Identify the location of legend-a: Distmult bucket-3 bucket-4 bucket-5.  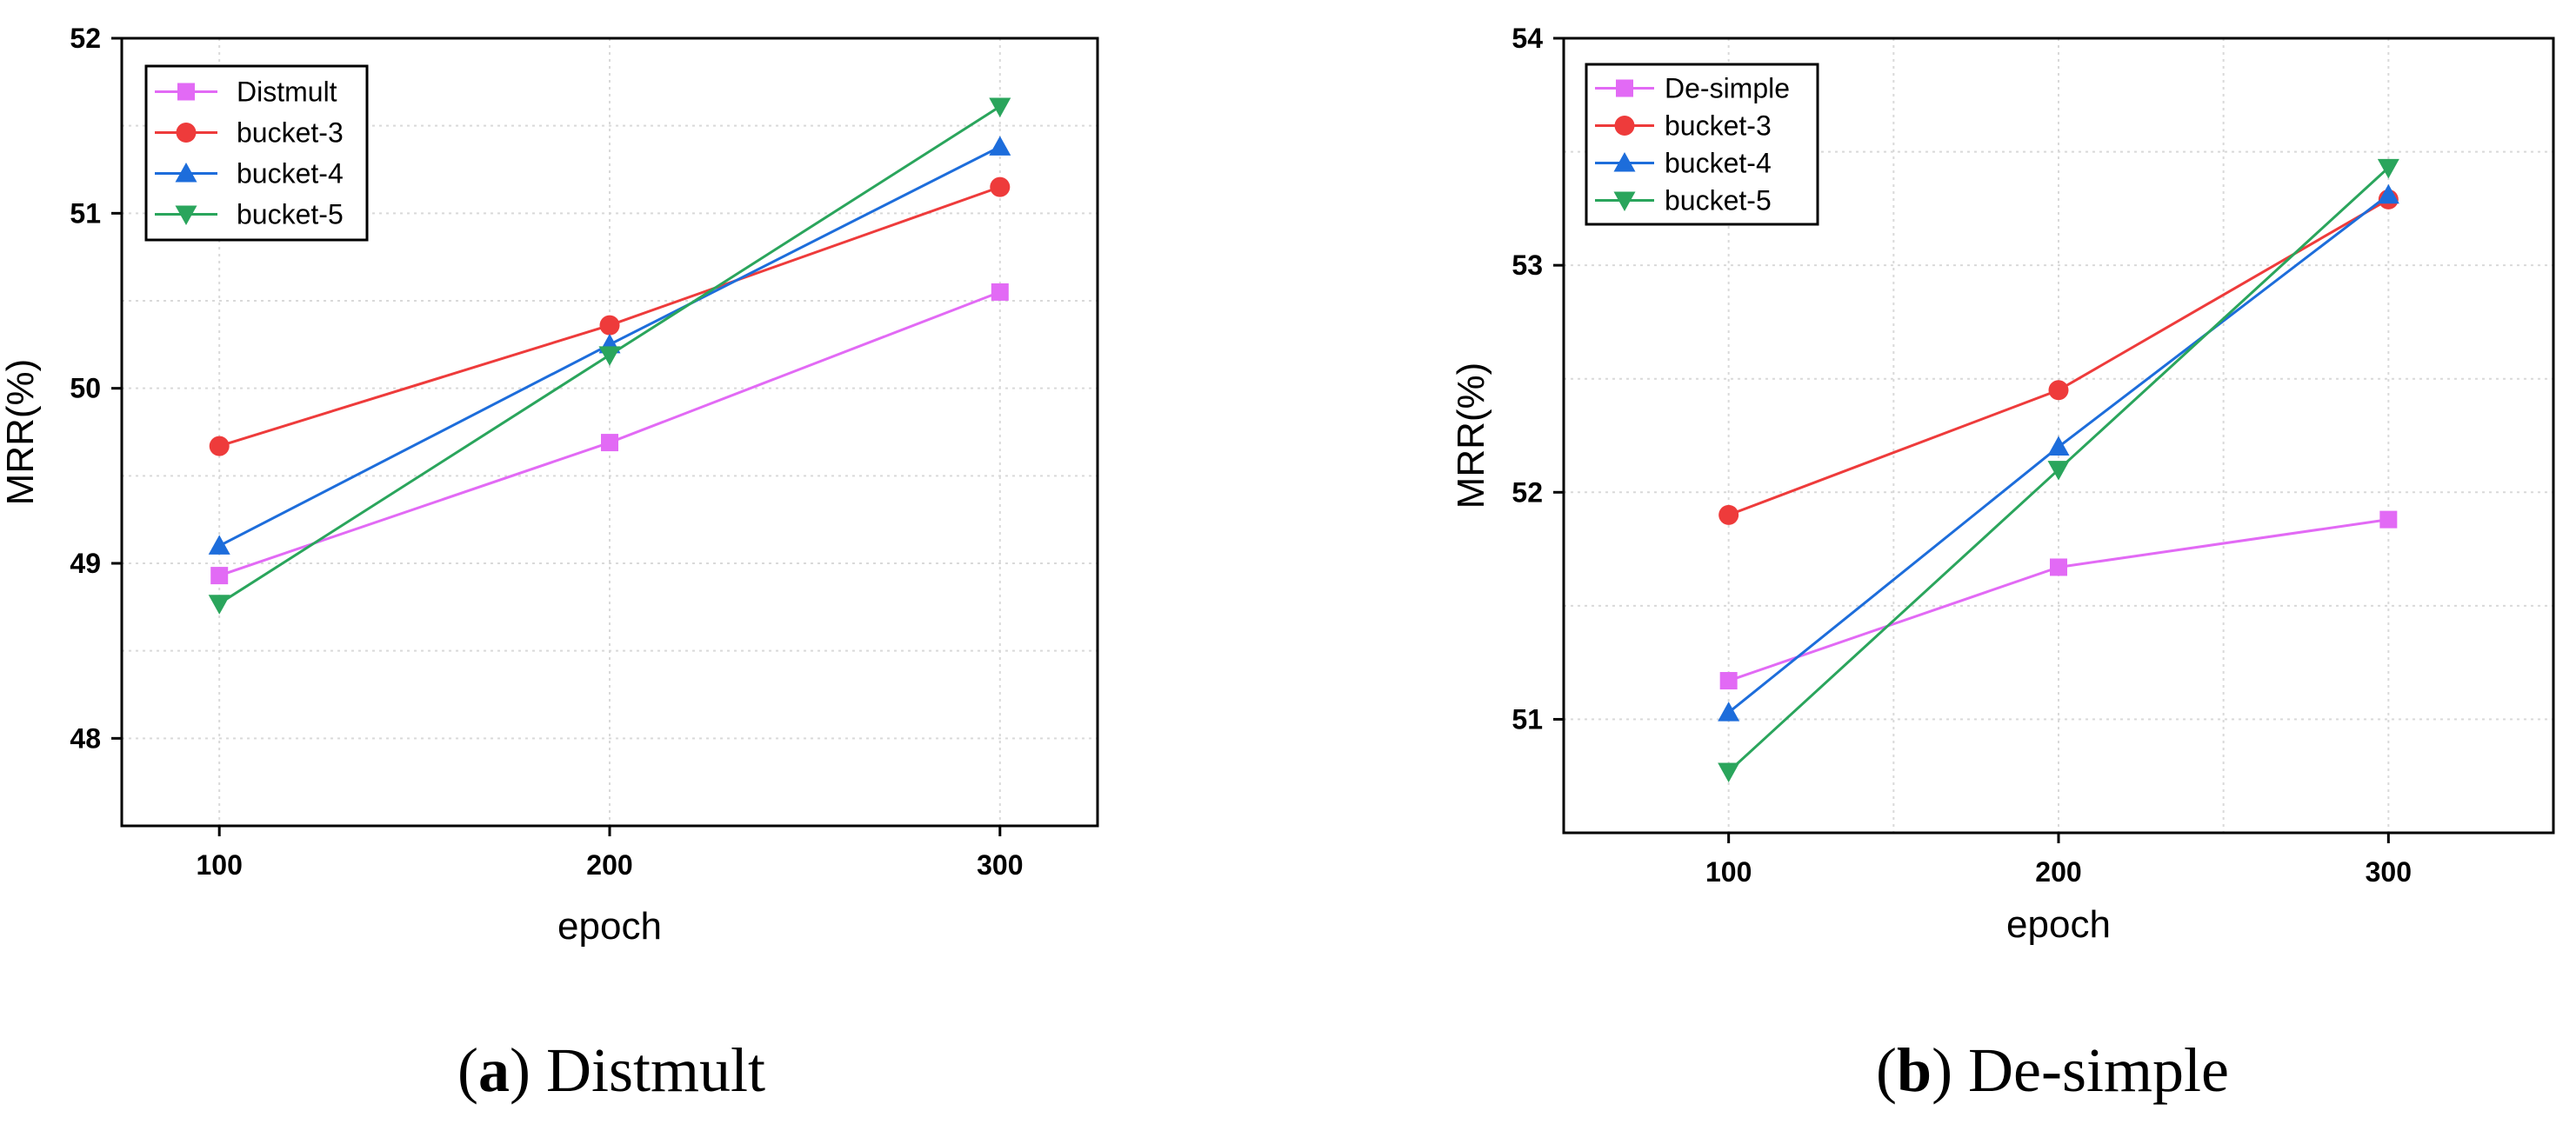
(256, 153).